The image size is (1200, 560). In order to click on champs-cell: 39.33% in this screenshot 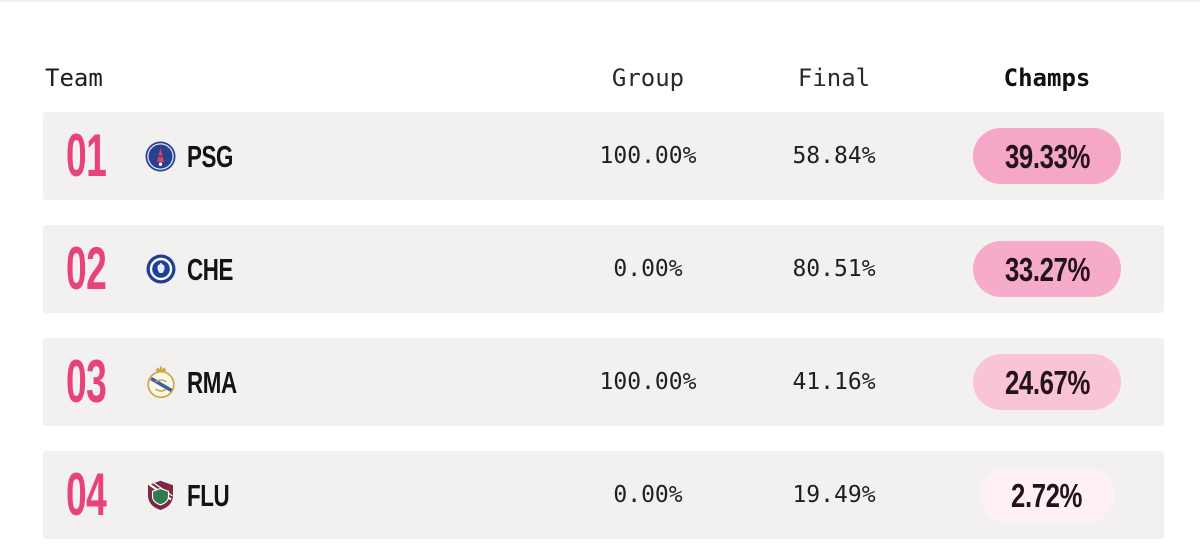, I will do `click(1047, 156)`.